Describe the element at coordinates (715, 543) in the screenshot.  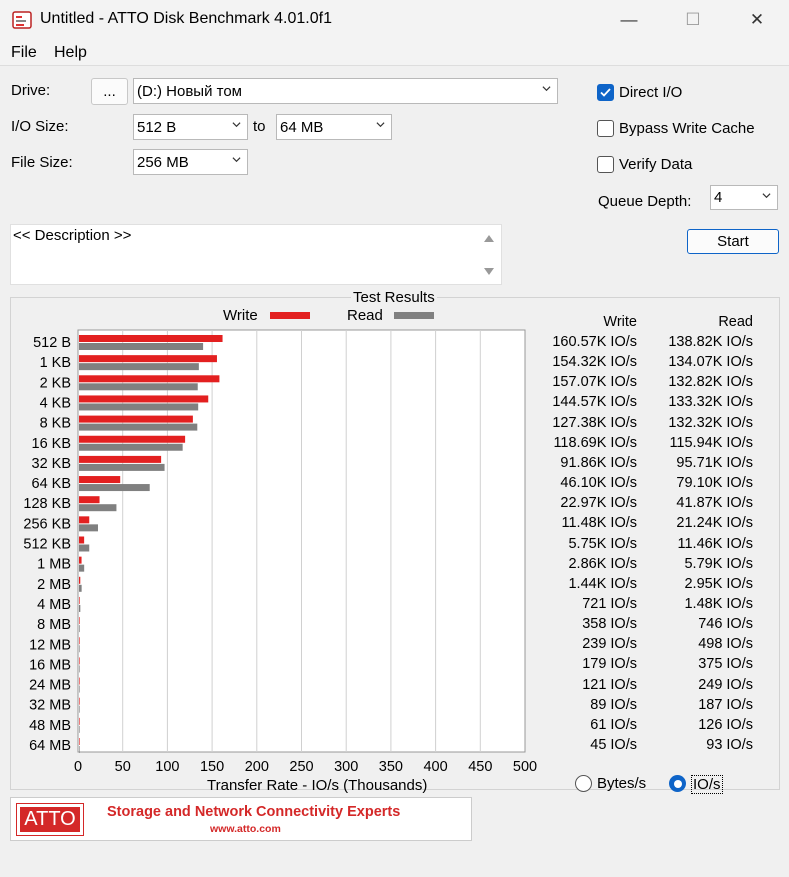
I see `read-result-value: 11.46K IO/s` at that location.